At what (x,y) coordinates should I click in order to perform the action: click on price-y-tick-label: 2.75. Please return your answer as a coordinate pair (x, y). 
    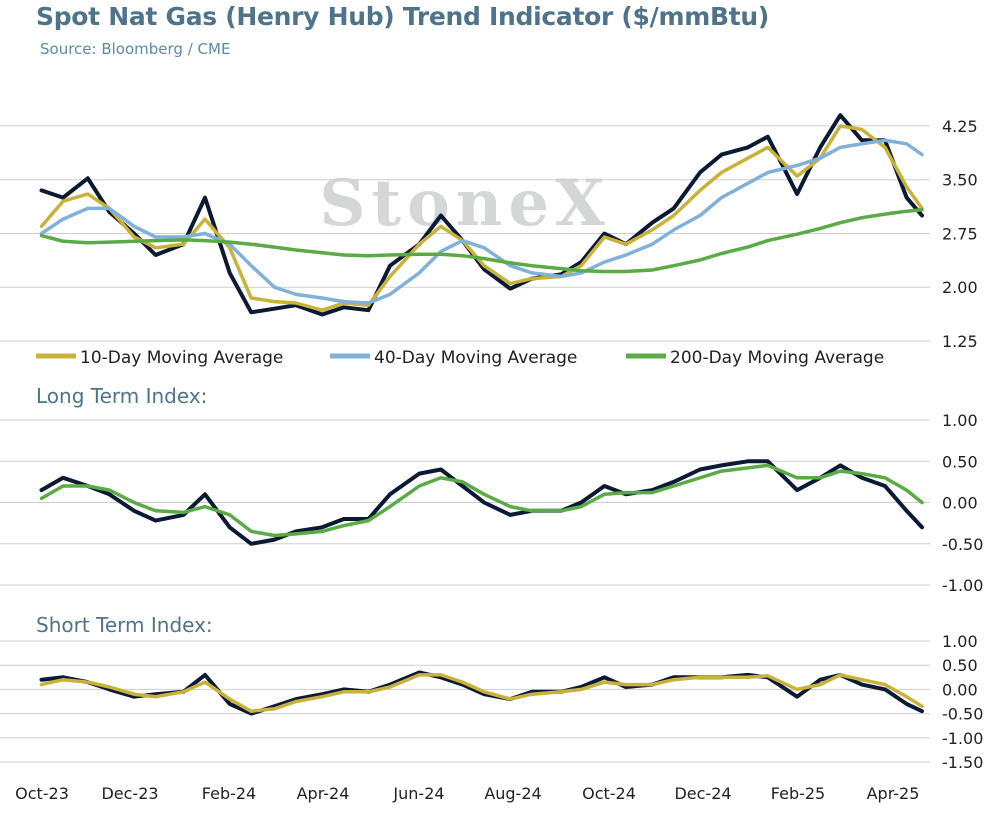
    Looking at the image, I should click on (960, 233).